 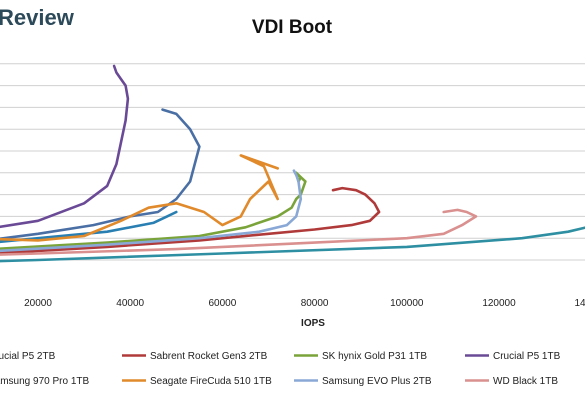 What do you see at coordinates (130, 303) in the screenshot?
I see `x-tick-label: 40000` at bounding box center [130, 303].